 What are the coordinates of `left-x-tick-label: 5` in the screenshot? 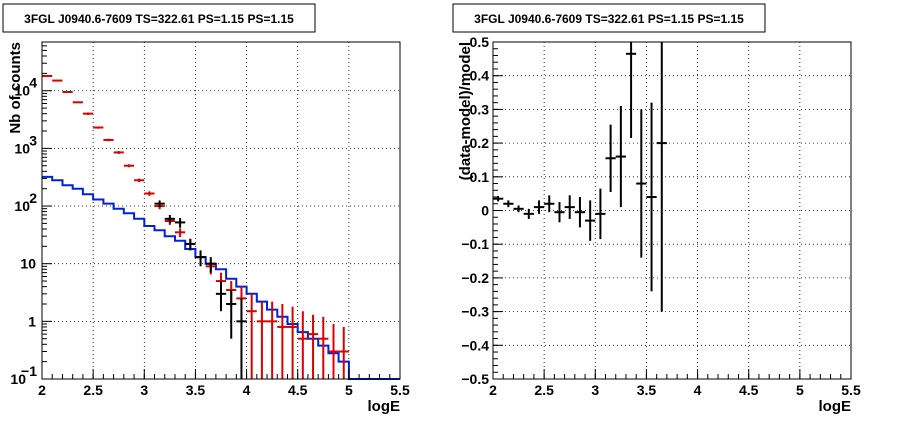 It's located at (349, 390).